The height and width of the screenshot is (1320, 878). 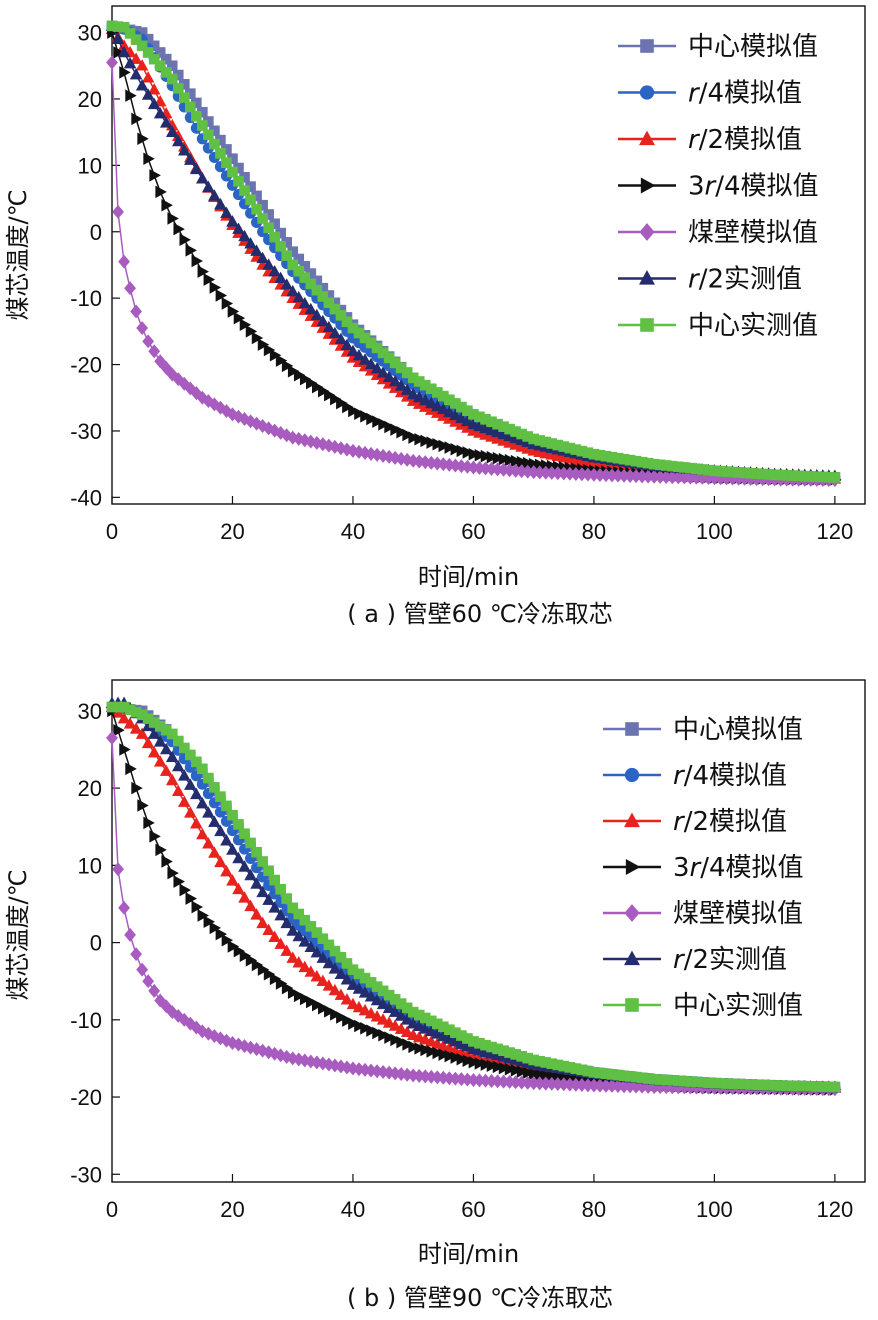 What do you see at coordinates (835, 1209) in the screenshot?
I see `x-tick-label: 120` at bounding box center [835, 1209].